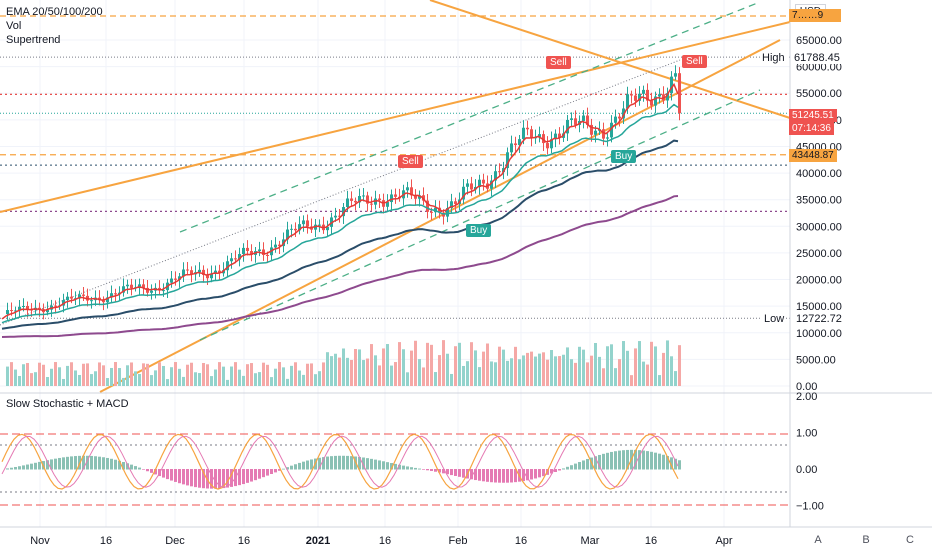 The image size is (932, 550). I want to click on time-tick-label: 16, so click(385, 541).